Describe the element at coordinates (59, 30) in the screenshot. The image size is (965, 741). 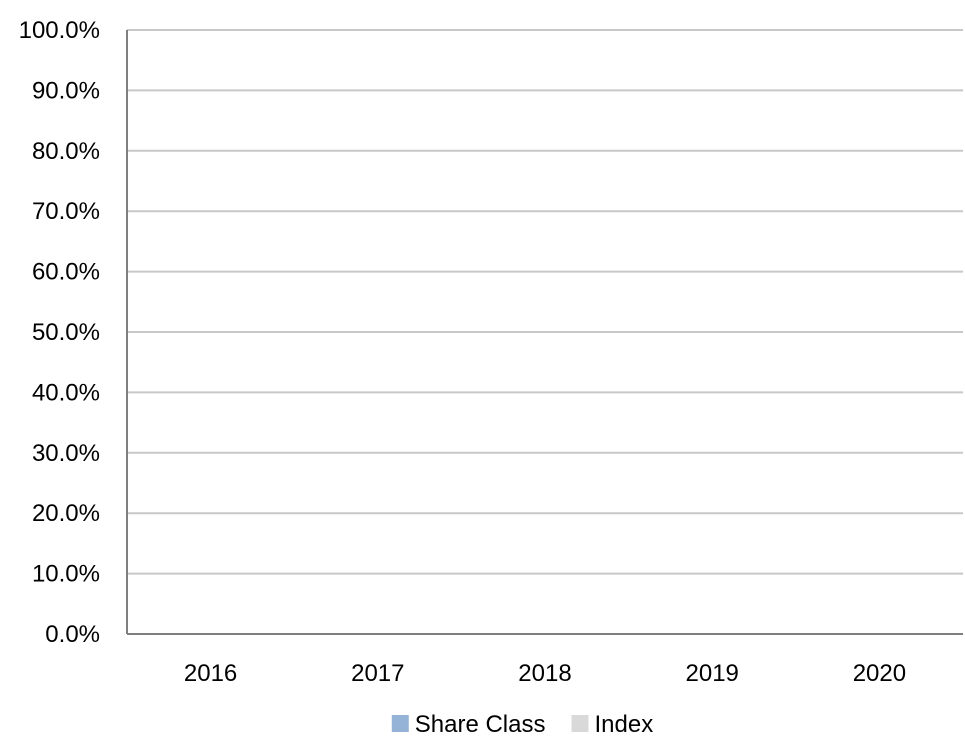
I see `y-tick-label: 100.0%` at that location.